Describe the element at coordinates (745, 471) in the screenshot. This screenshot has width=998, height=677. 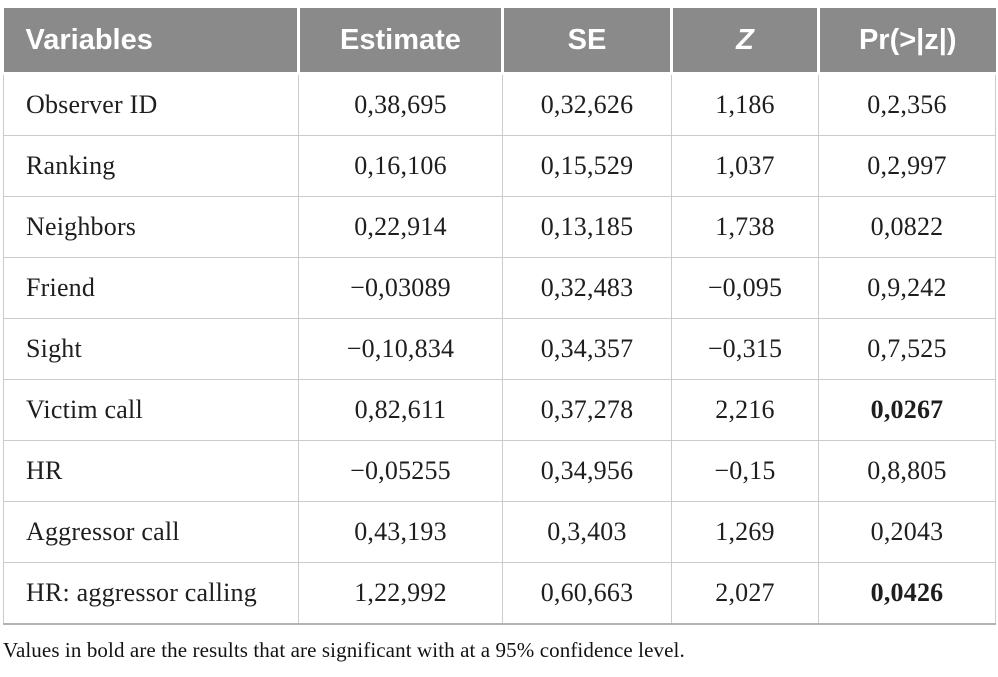
I see `cell-z: −0,15` at that location.